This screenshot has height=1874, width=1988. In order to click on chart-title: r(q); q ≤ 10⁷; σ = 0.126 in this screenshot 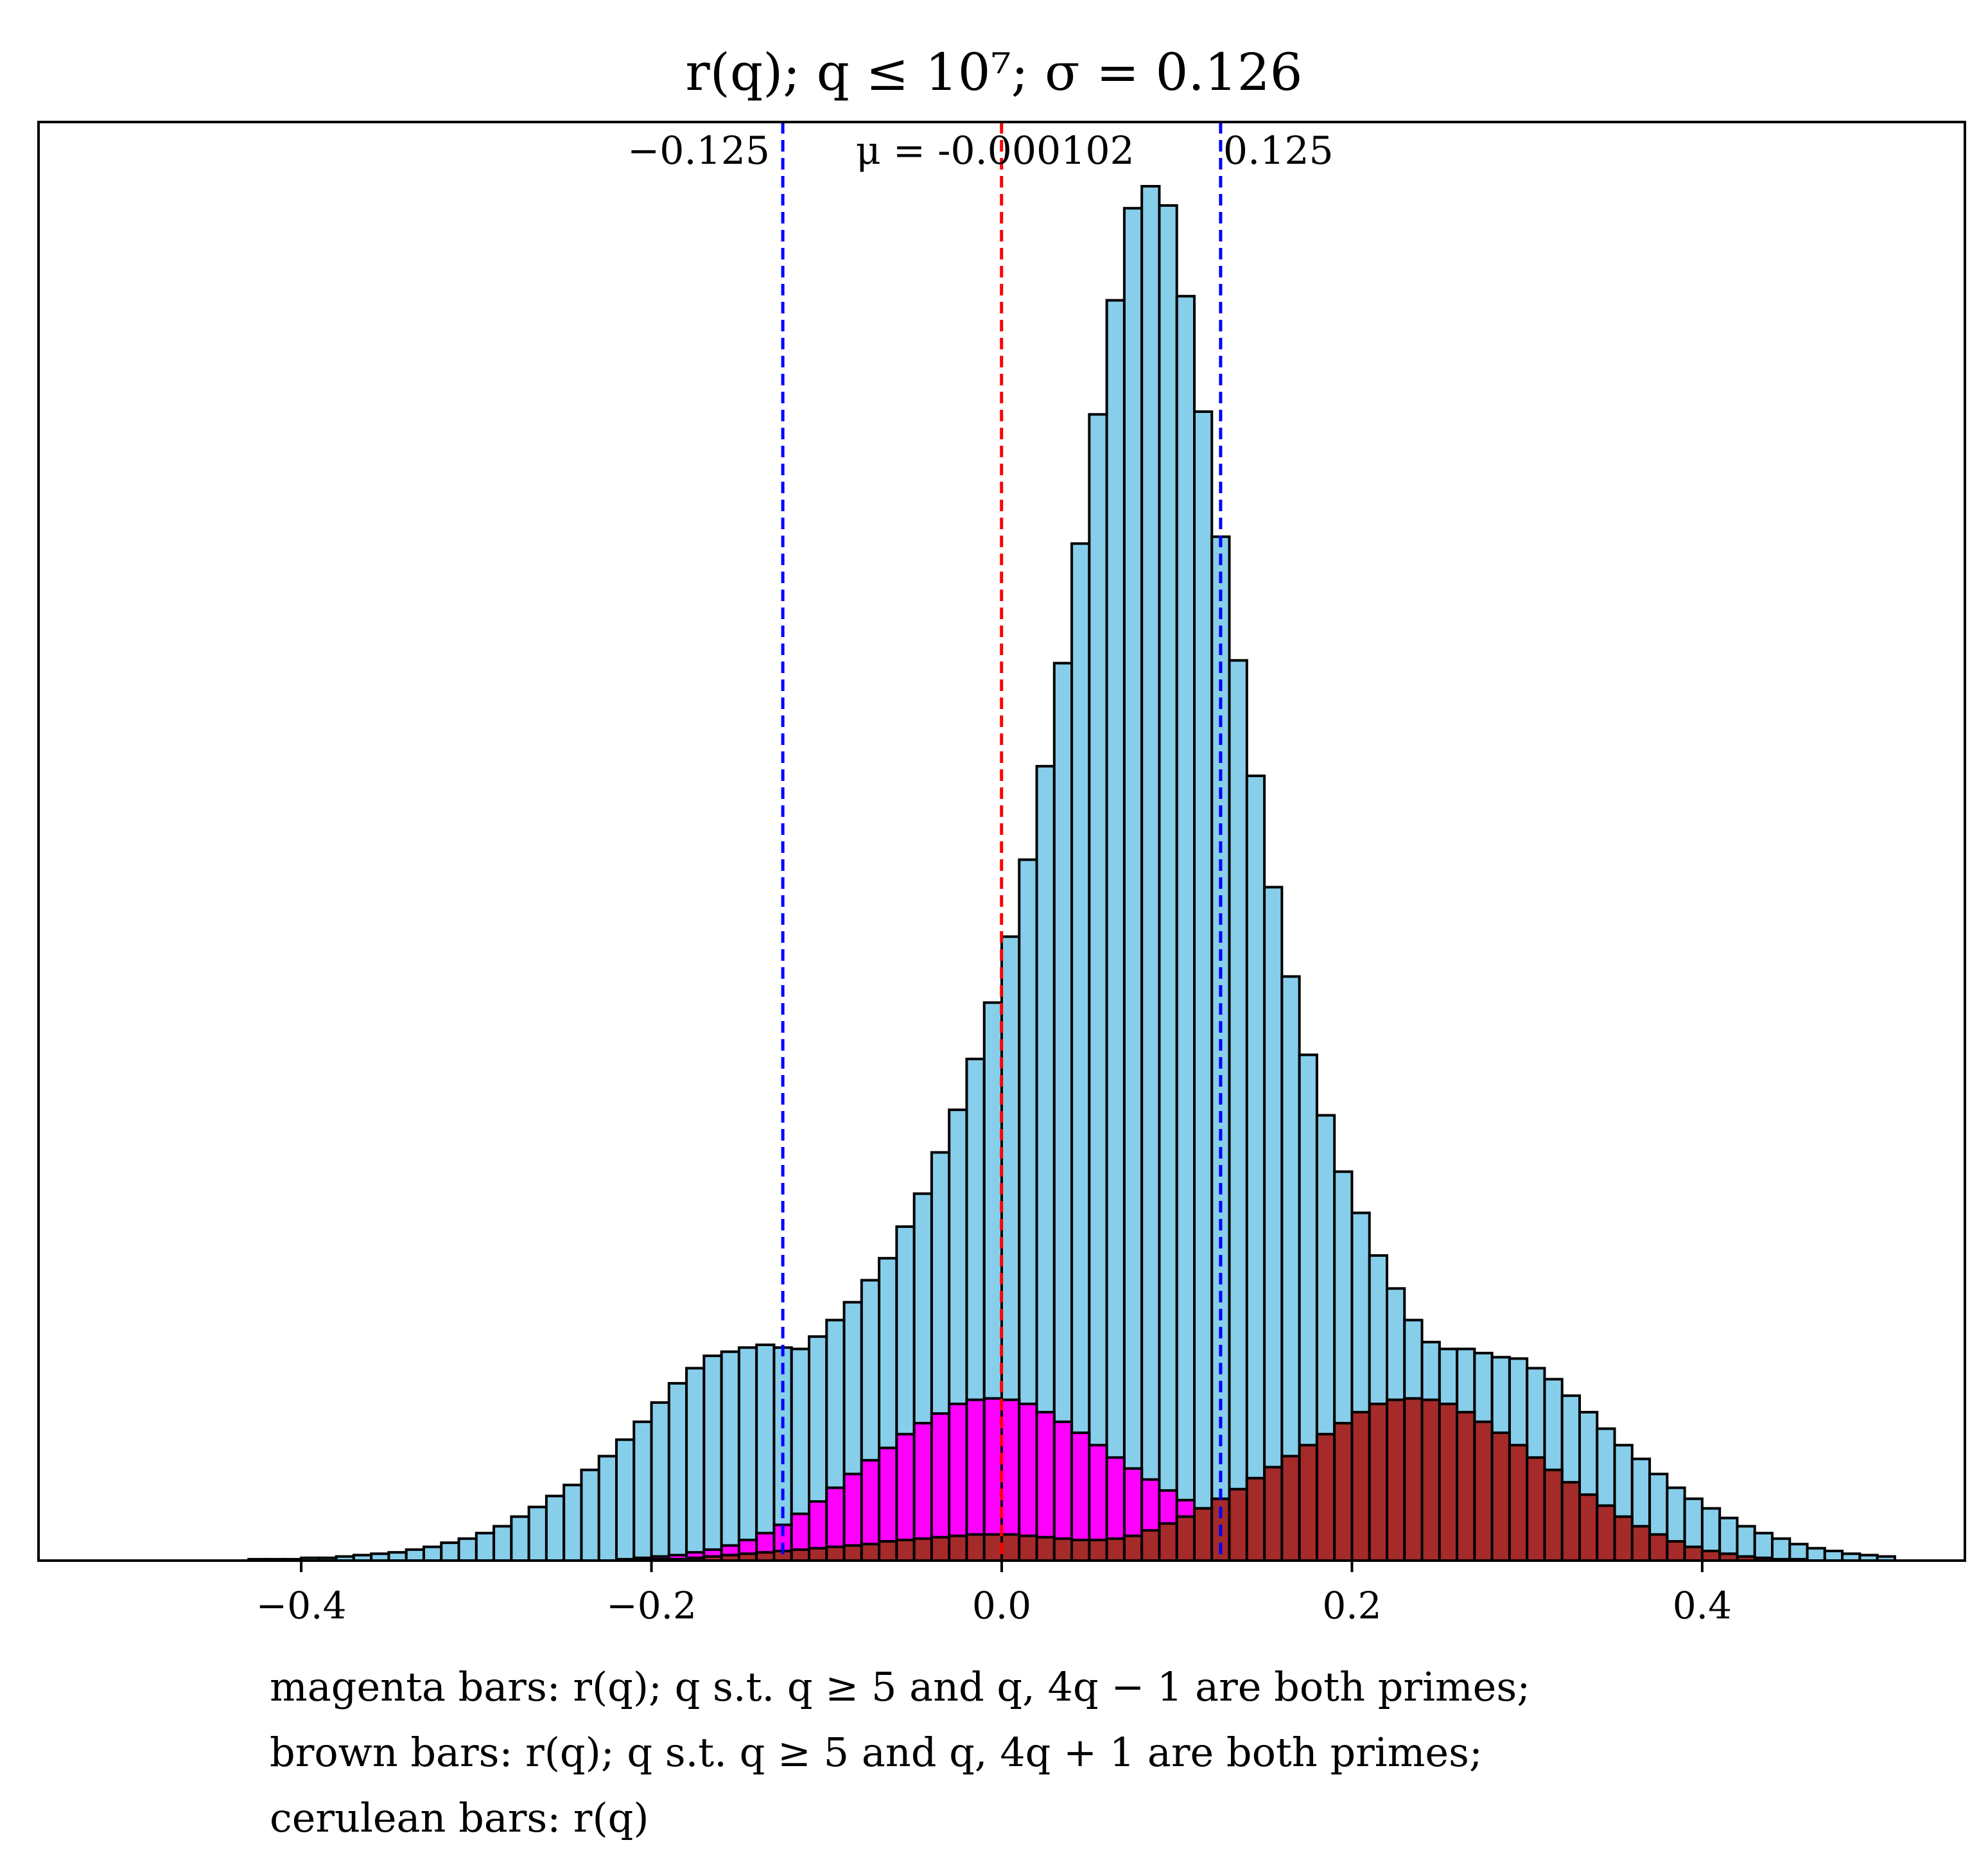, I will do `click(993, 72)`.